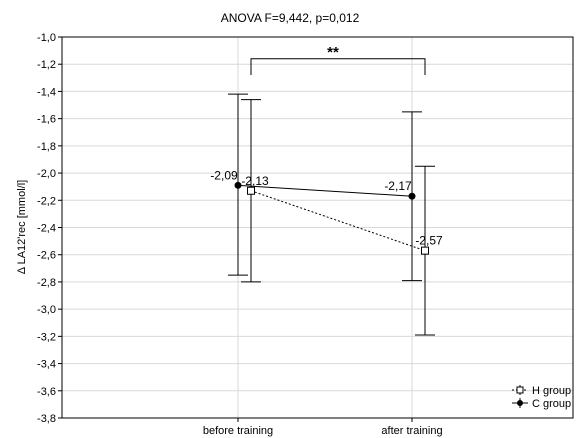  Describe the element at coordinates (46, 120) in the screenshot. I see `y-tick-label: -1,6` at that location.